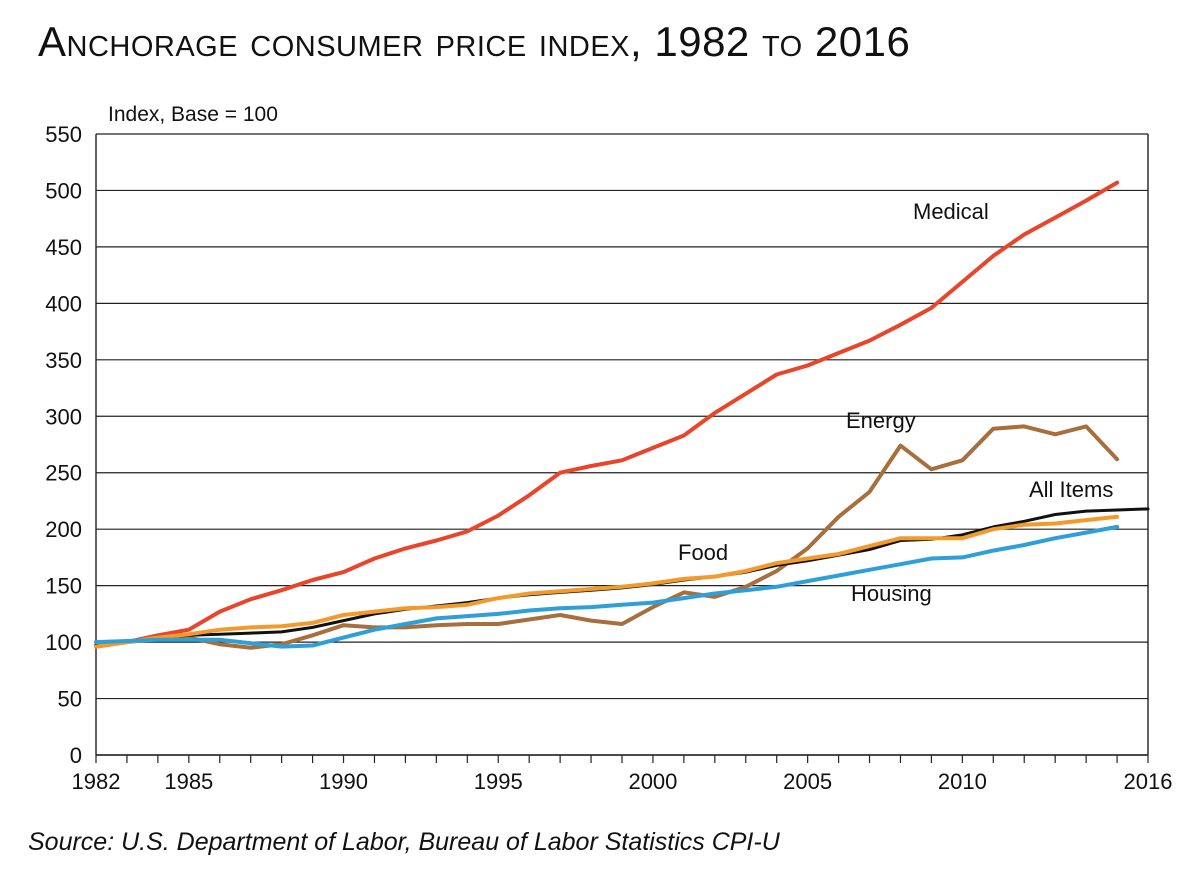  Describe the element at coordinates (63, 473) in the screenshot. I see `y-tick-label: 250` at that location.